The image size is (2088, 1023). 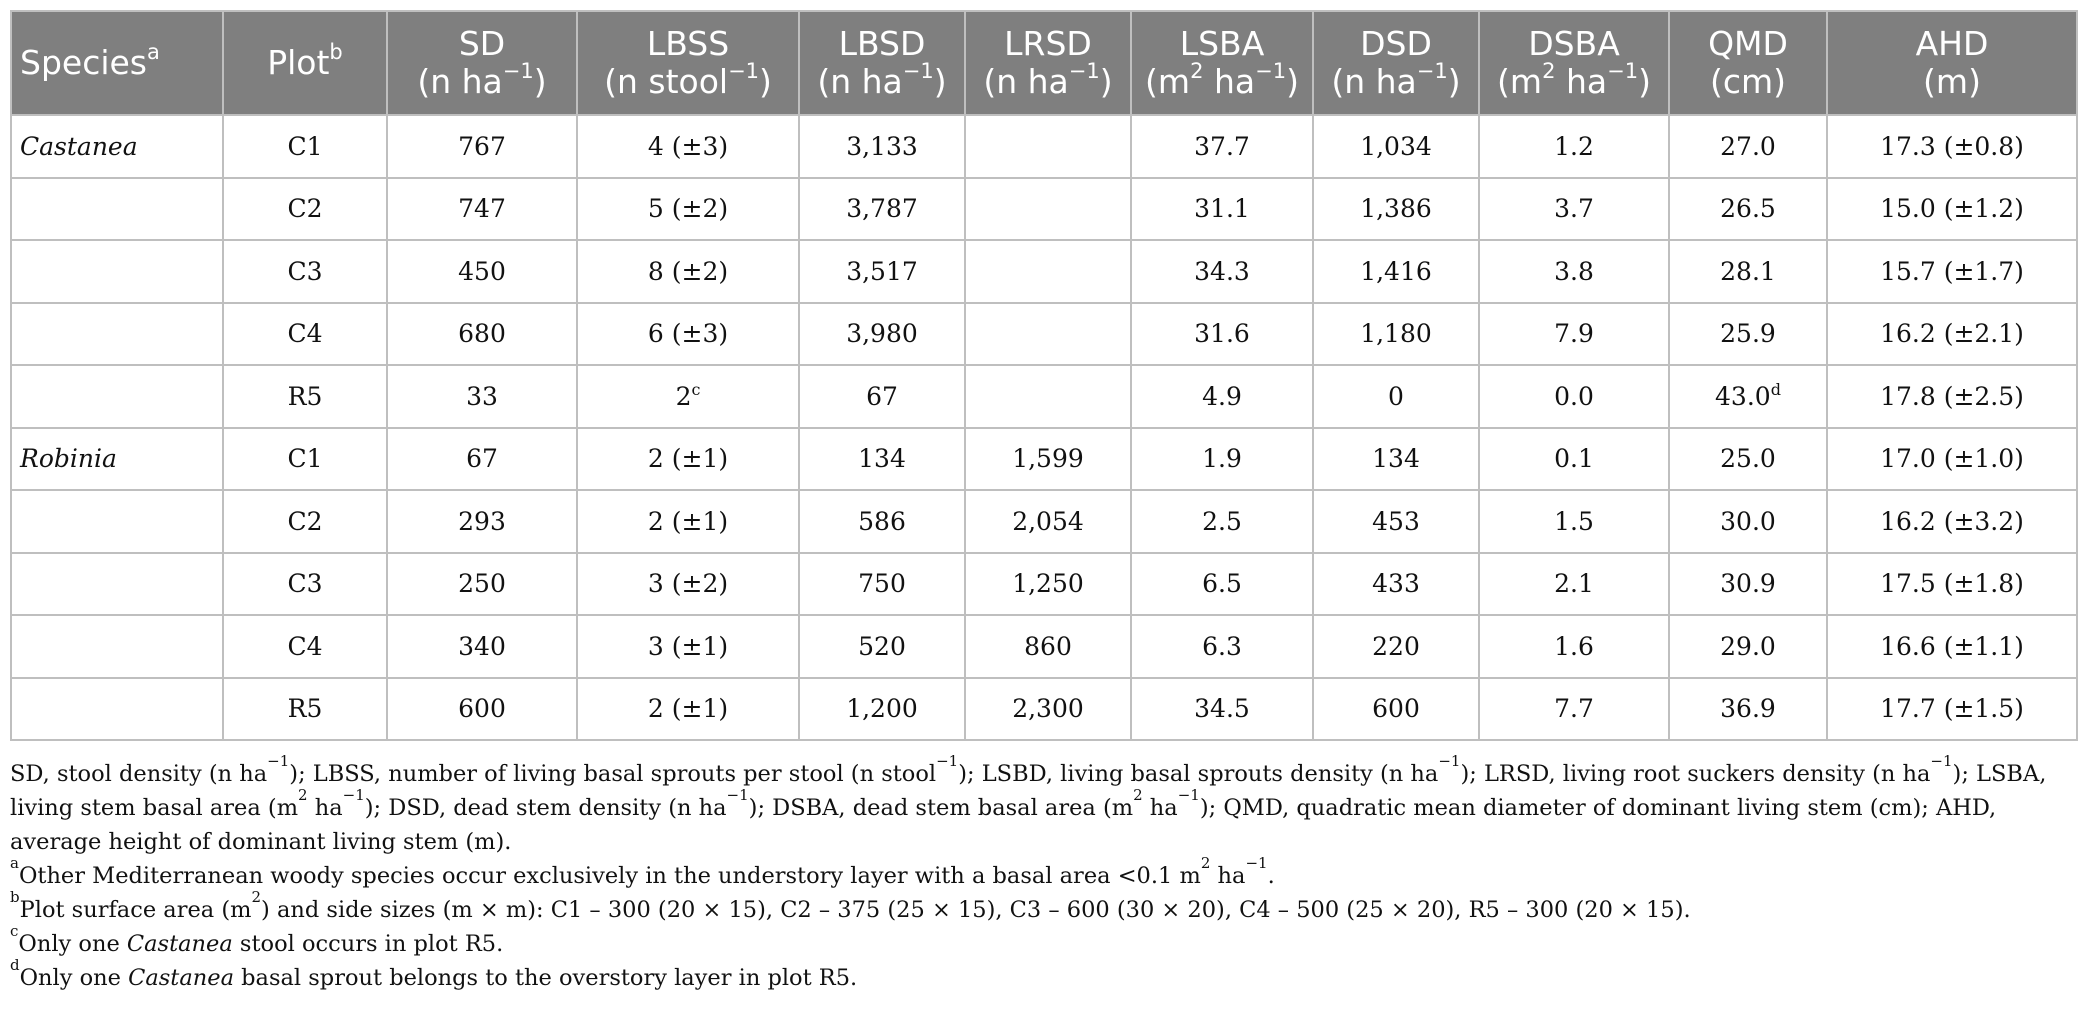 I want to click on text-run: 17.8 (±2.5), so click(x=1952, y=396).